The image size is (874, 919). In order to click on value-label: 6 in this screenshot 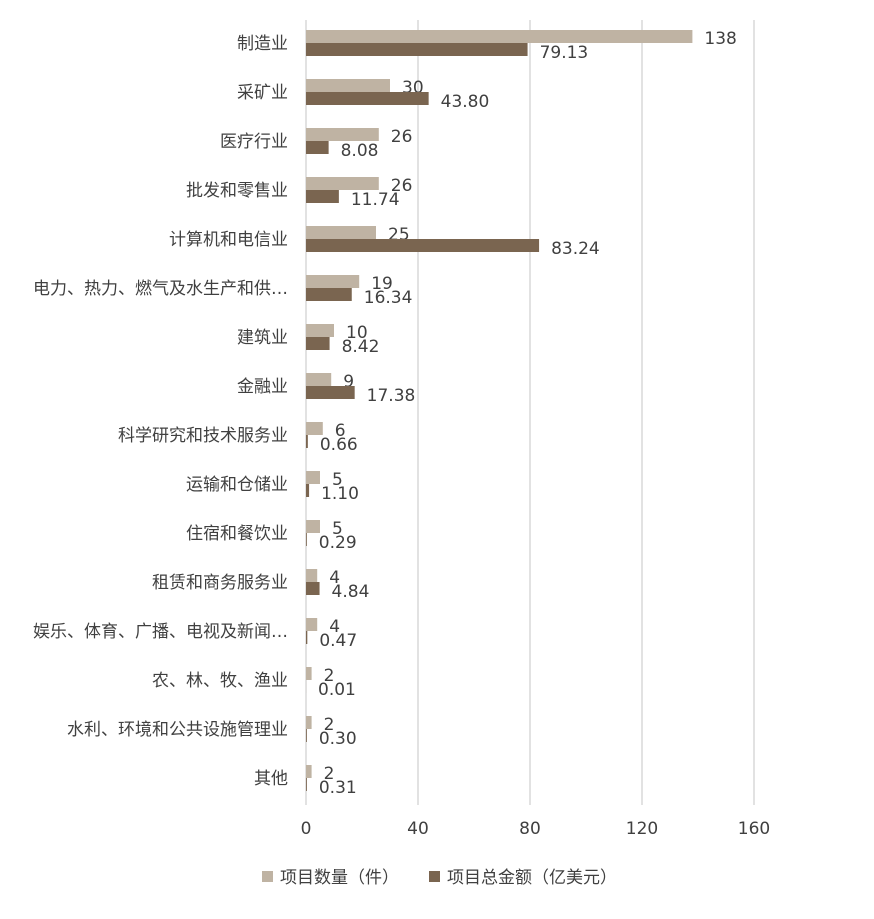, I will do `click(340, 431)`.